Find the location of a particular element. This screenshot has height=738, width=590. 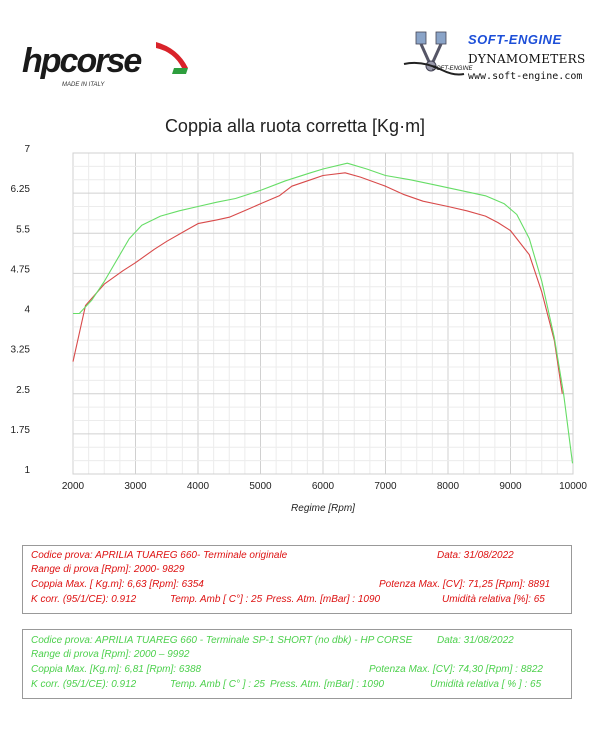

test-range: Range di prova [Rpm]: 2000- 9829 is located at coordinates (108, 569).